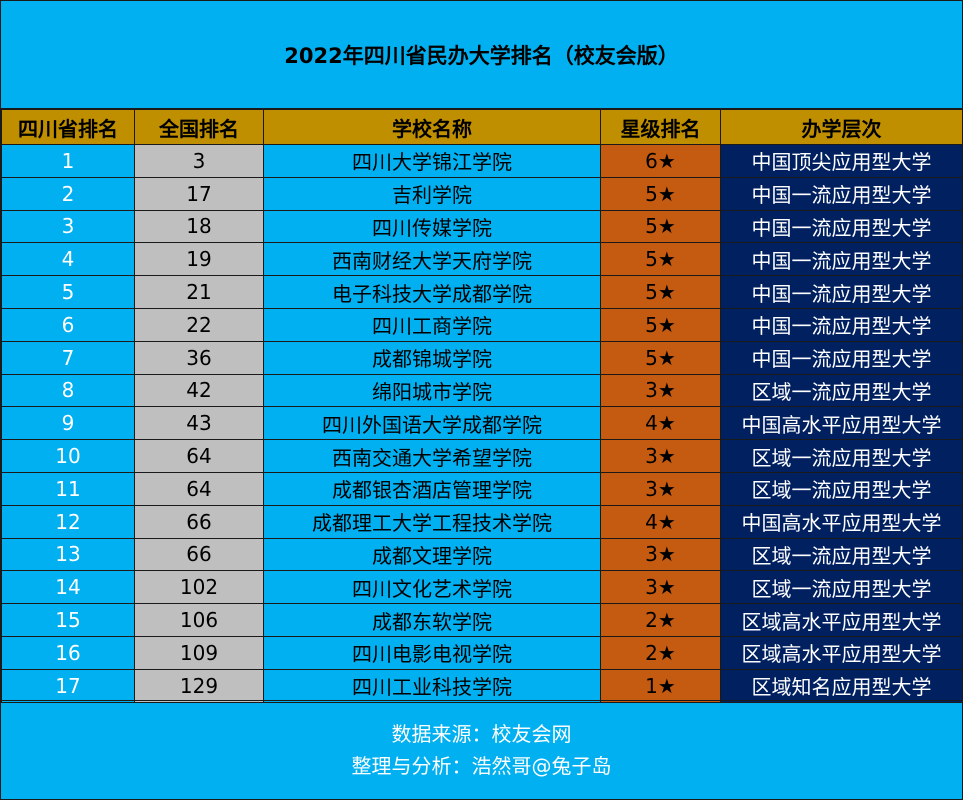 The image size is (963, 800). Describe the element at coordinates (68, 685) in the screenshot. I see `province-rank-cell: 17` at that location.